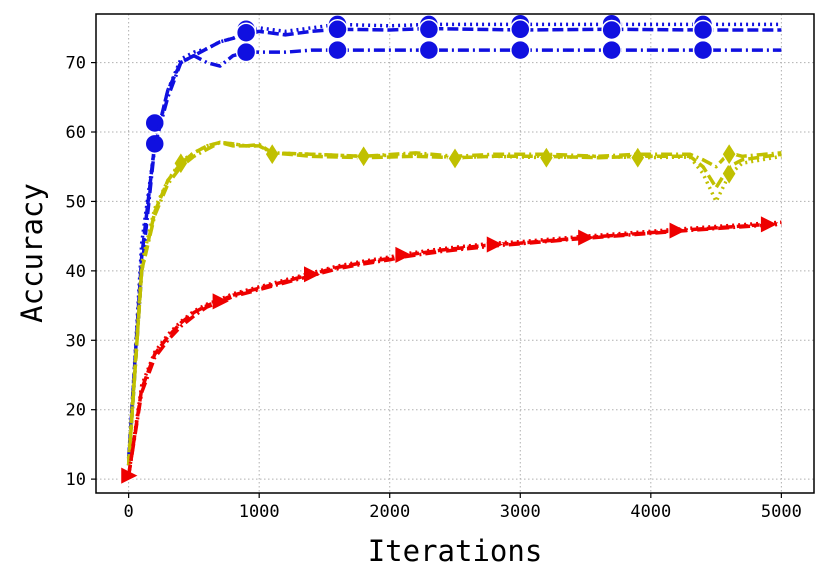 This screenshot has width=830, height=583. What do you see at coordinates (76, 272) in the screenshot?
I see `y-tick-label: 40` at bounding box center [76, 272].